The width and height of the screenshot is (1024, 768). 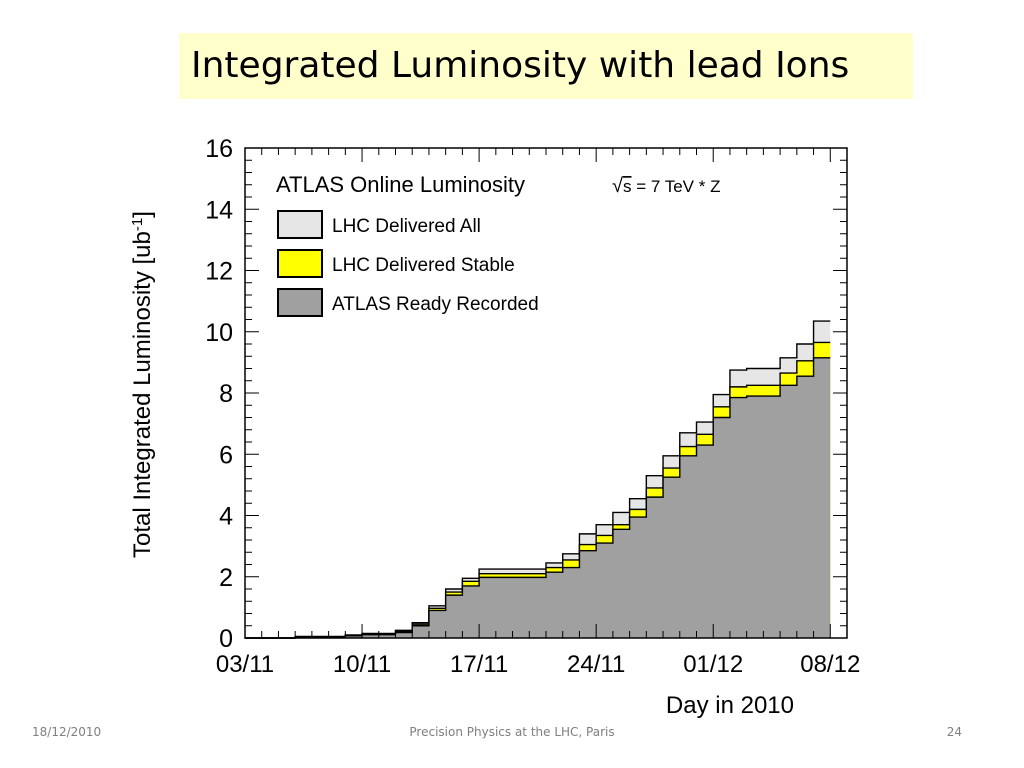 I want to click on footer-title: Precision Physics at the LHC, Paris, so click(x=512, y=732).